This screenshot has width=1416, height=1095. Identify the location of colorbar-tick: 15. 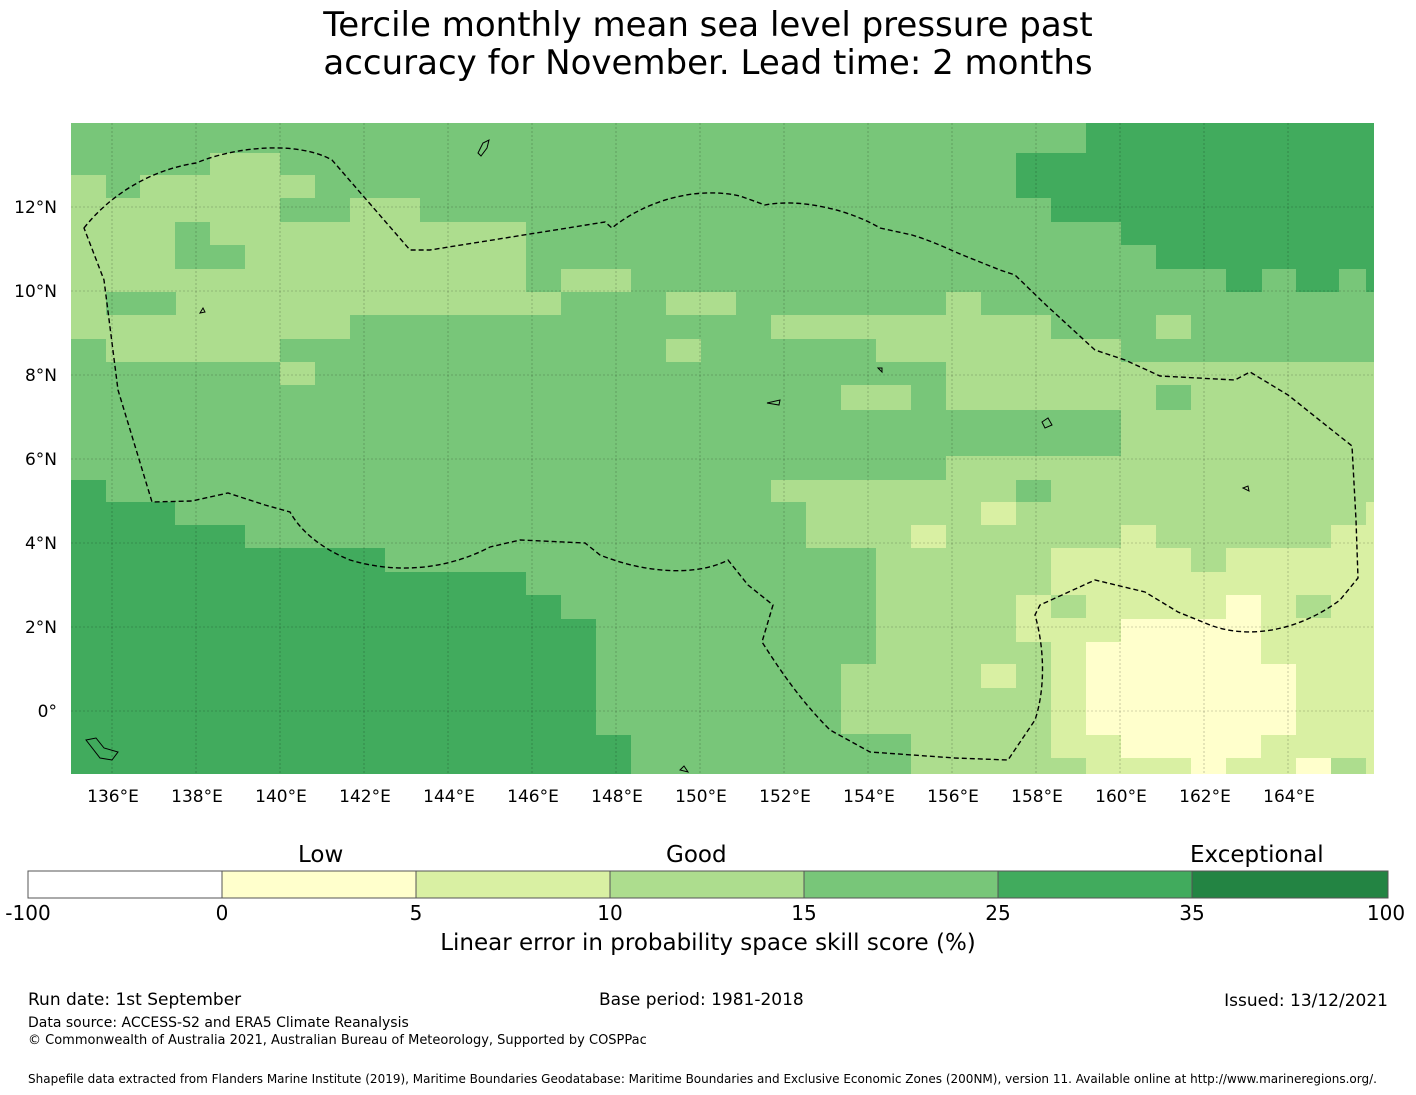
(803, 913).